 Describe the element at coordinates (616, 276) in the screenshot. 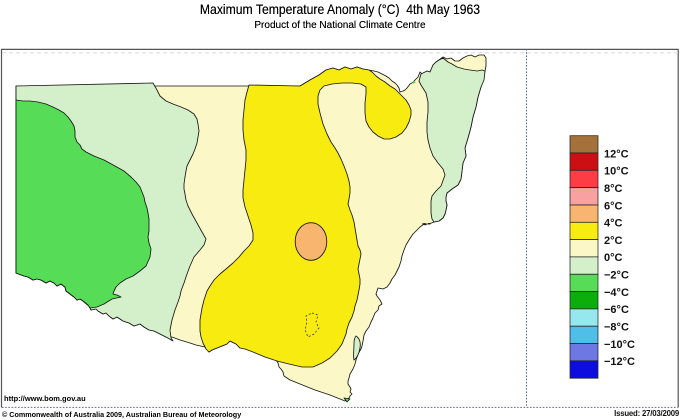

I see `svg-text: −2°C` at that location.